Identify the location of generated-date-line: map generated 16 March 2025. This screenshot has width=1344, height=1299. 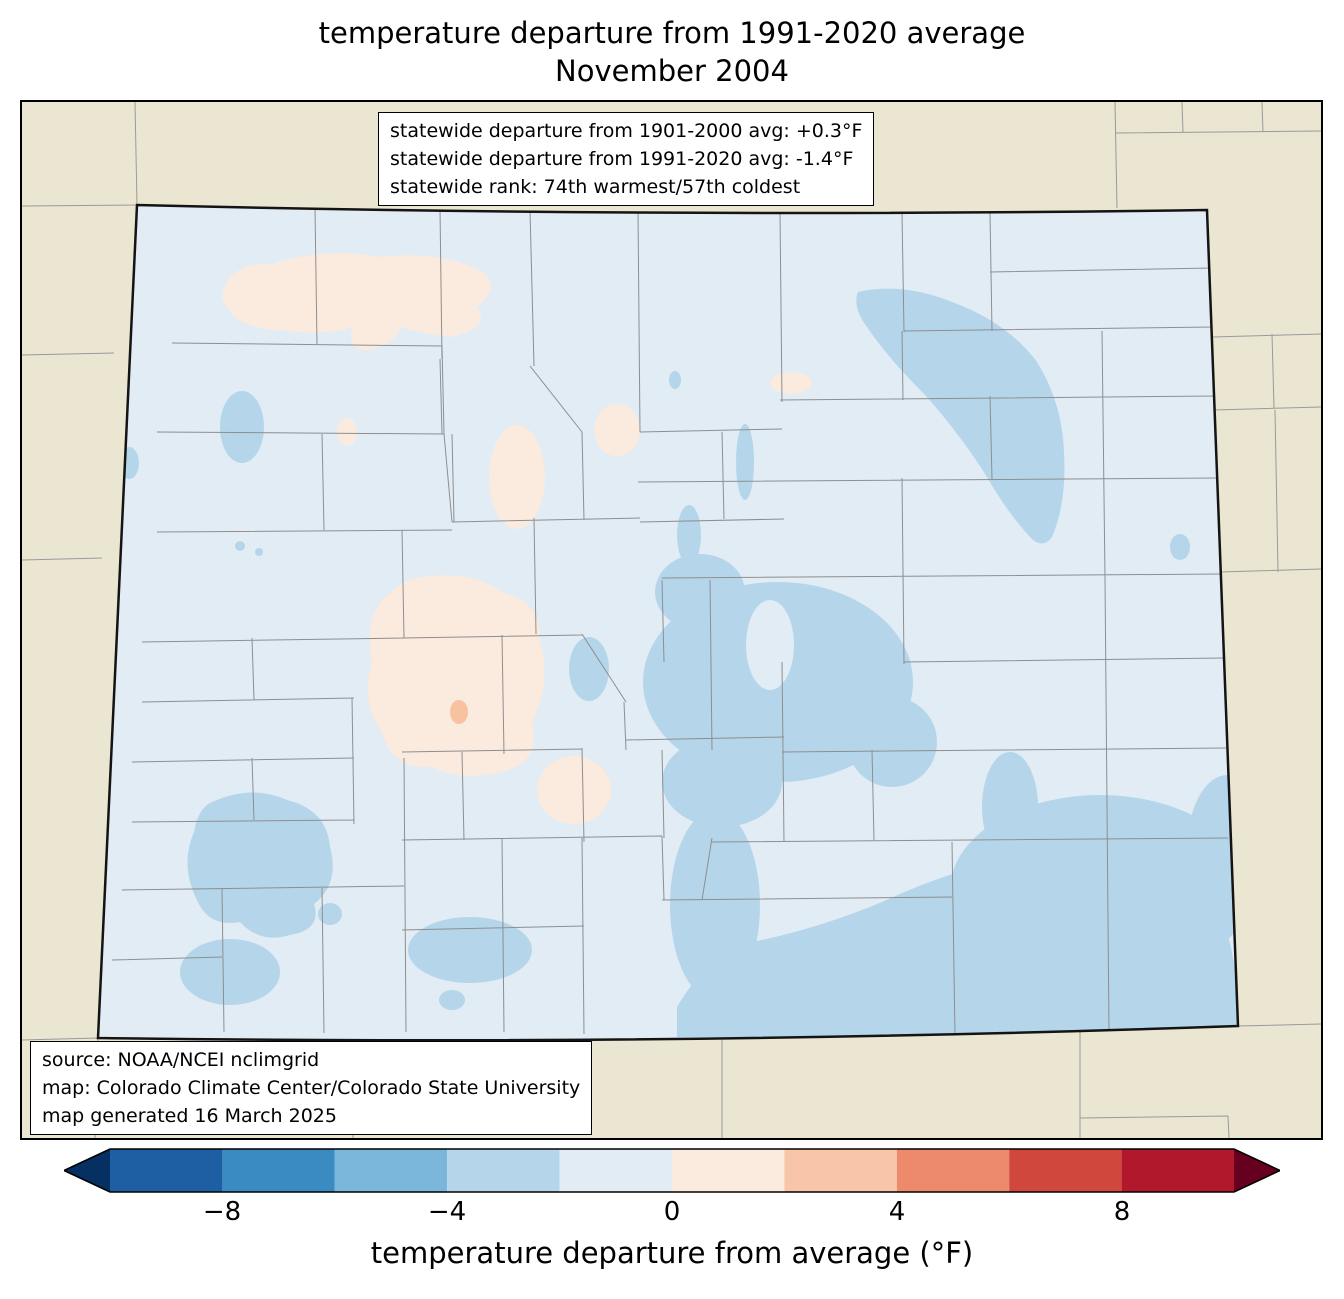
(189, 1116).